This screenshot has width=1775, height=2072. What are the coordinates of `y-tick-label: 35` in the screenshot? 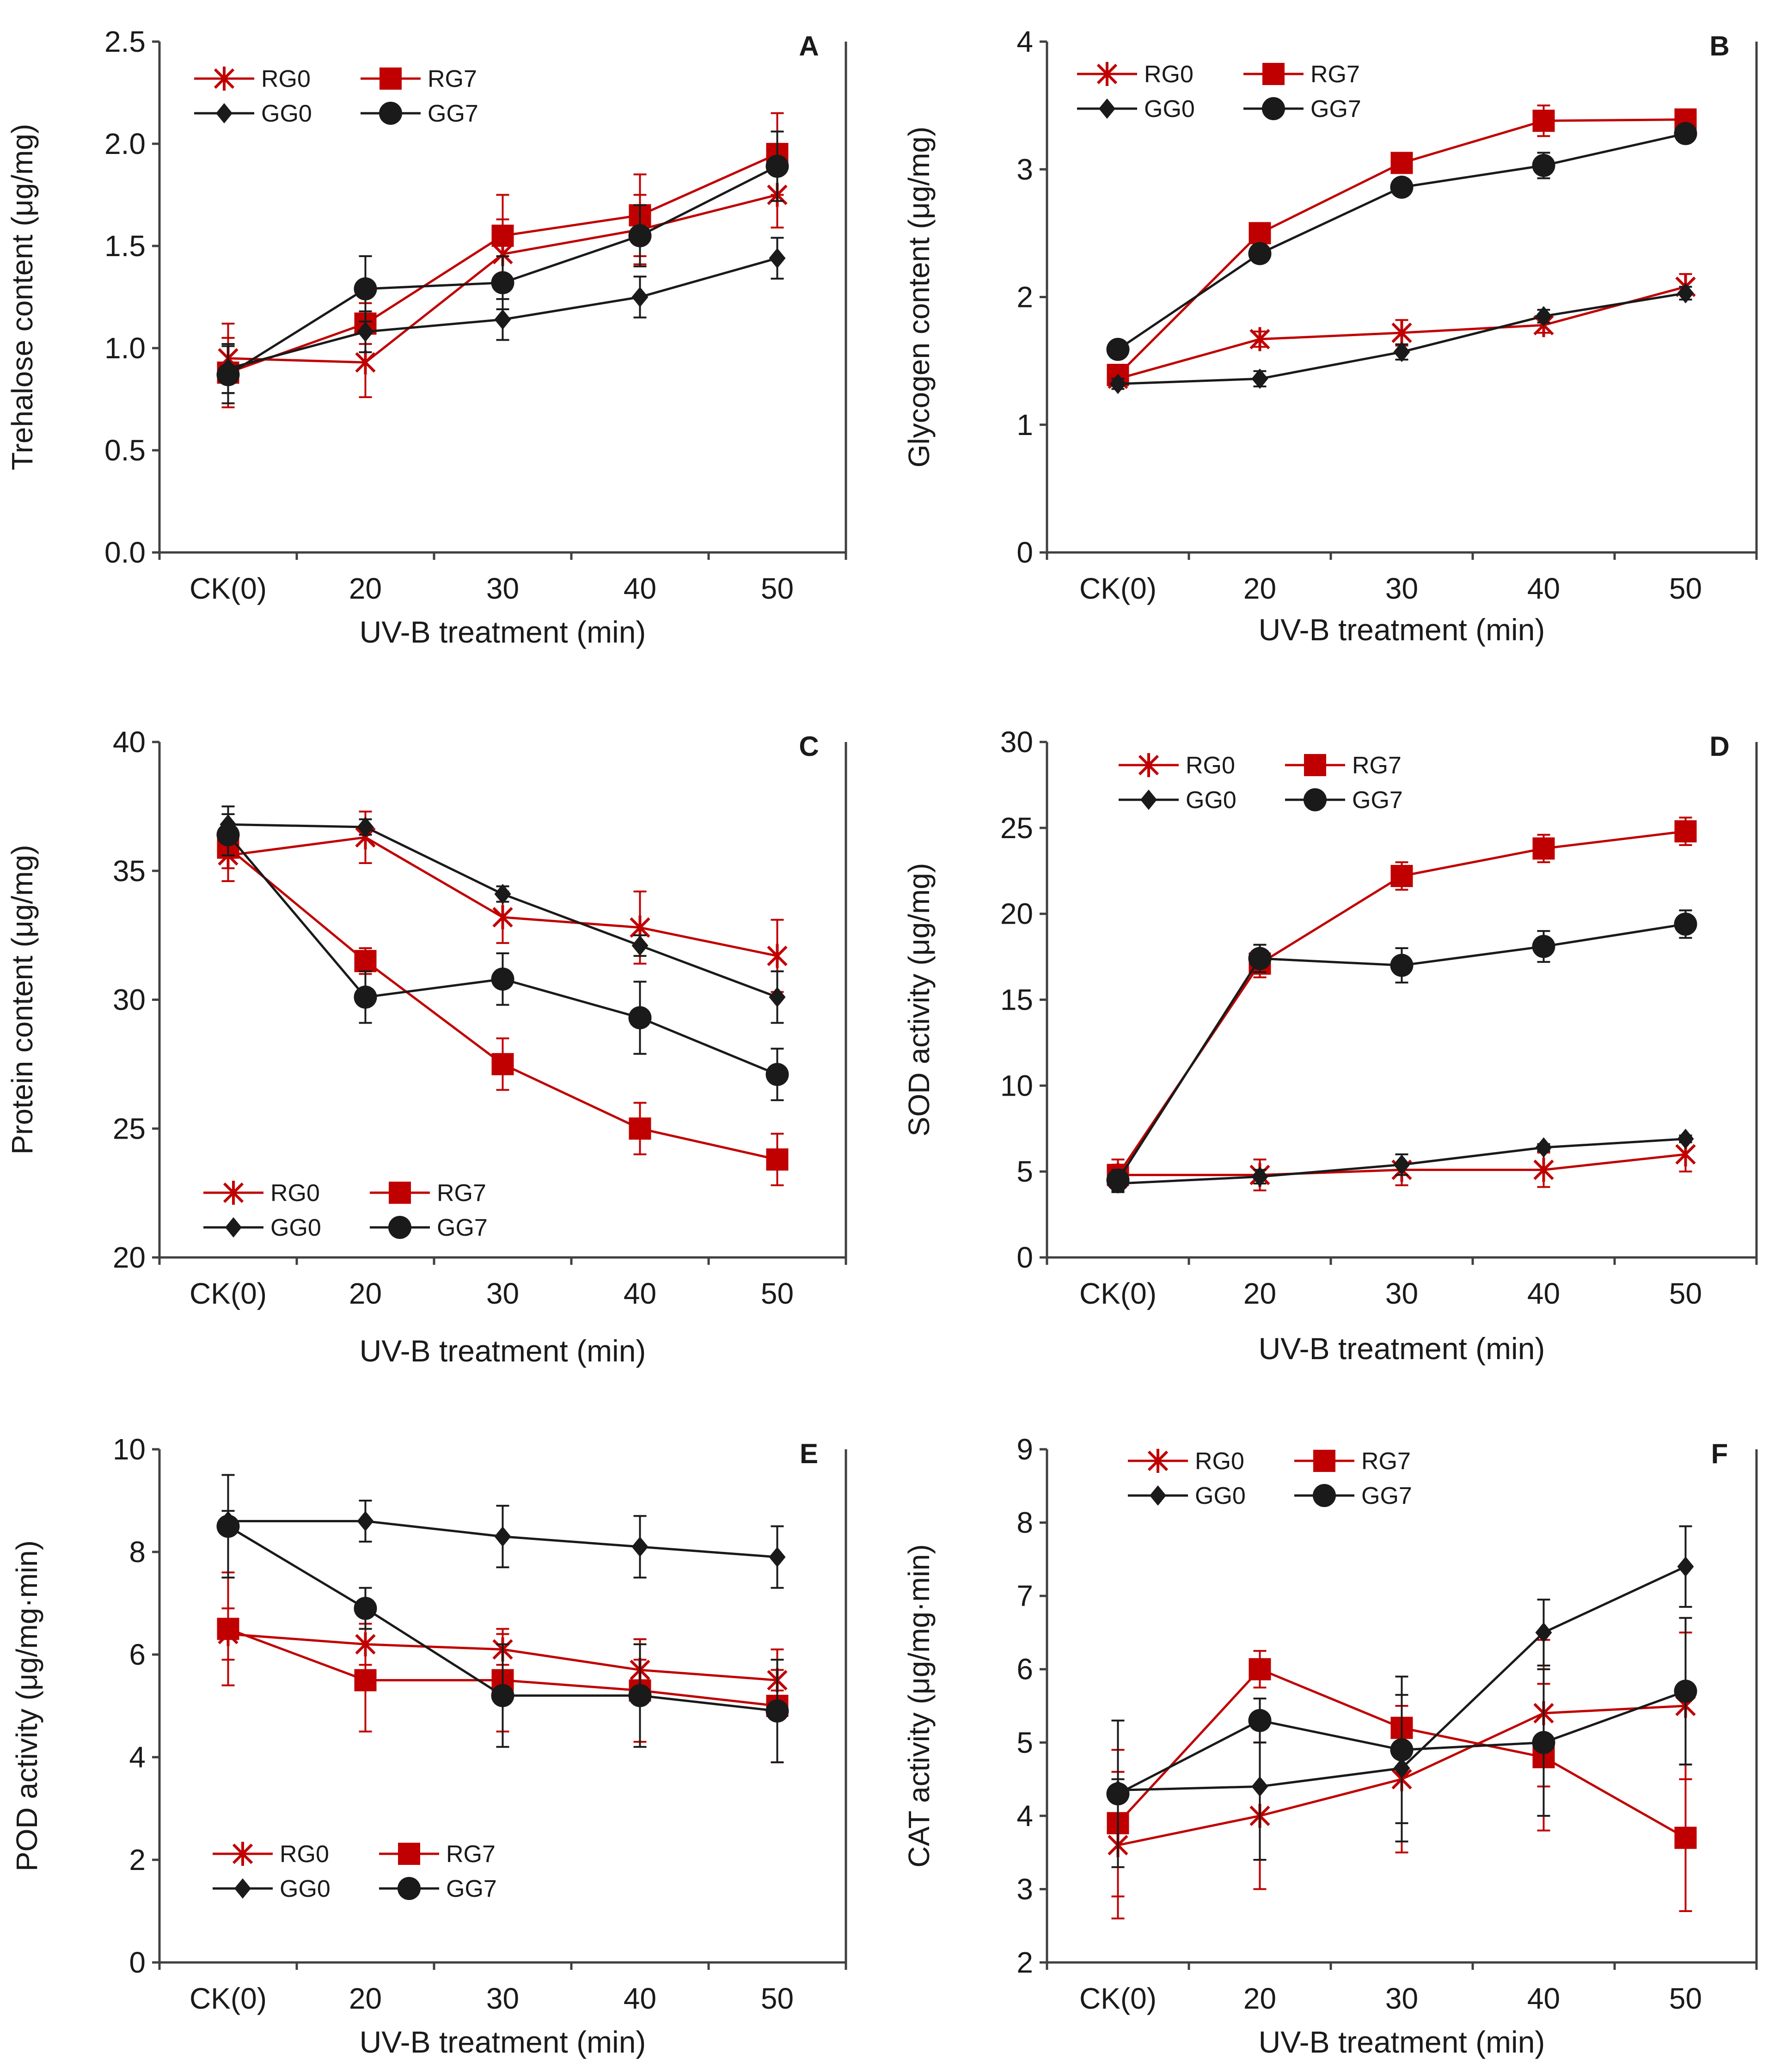 It's located at (129, 871).